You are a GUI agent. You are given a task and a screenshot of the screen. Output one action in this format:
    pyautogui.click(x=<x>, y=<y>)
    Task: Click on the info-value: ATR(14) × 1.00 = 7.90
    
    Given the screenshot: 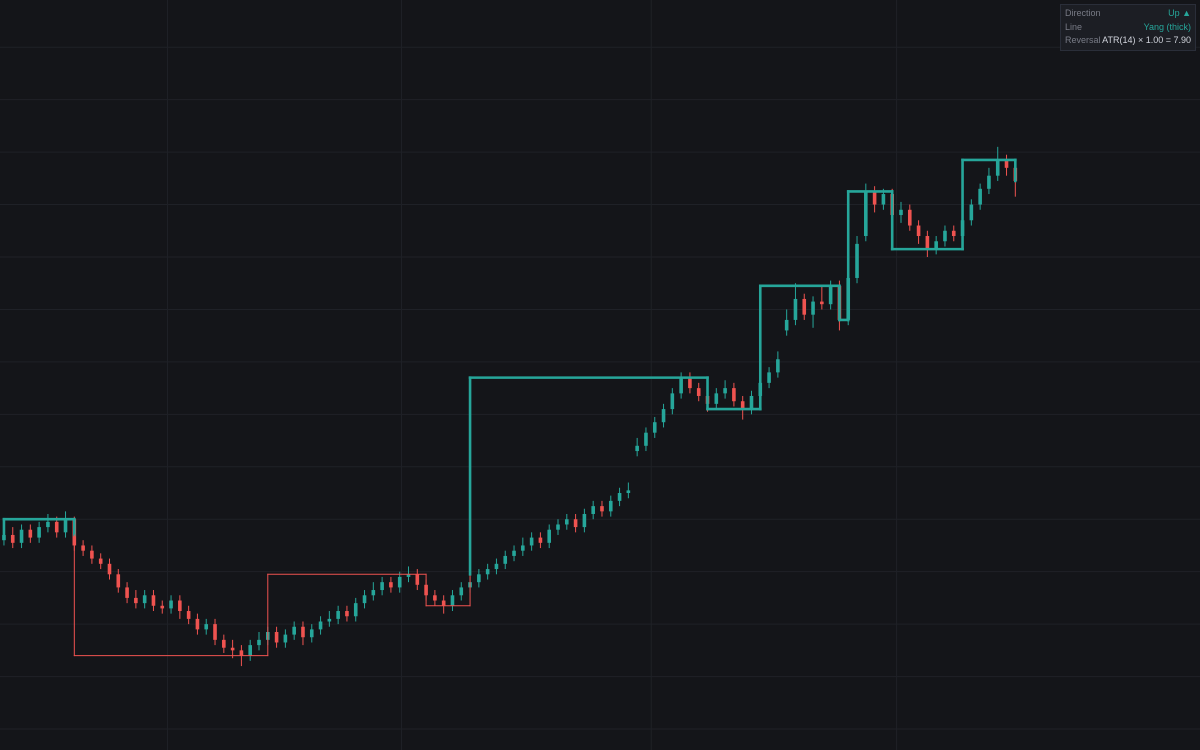 What is the action you would take?
    pyautogui.click(x=1146, y=40)
    